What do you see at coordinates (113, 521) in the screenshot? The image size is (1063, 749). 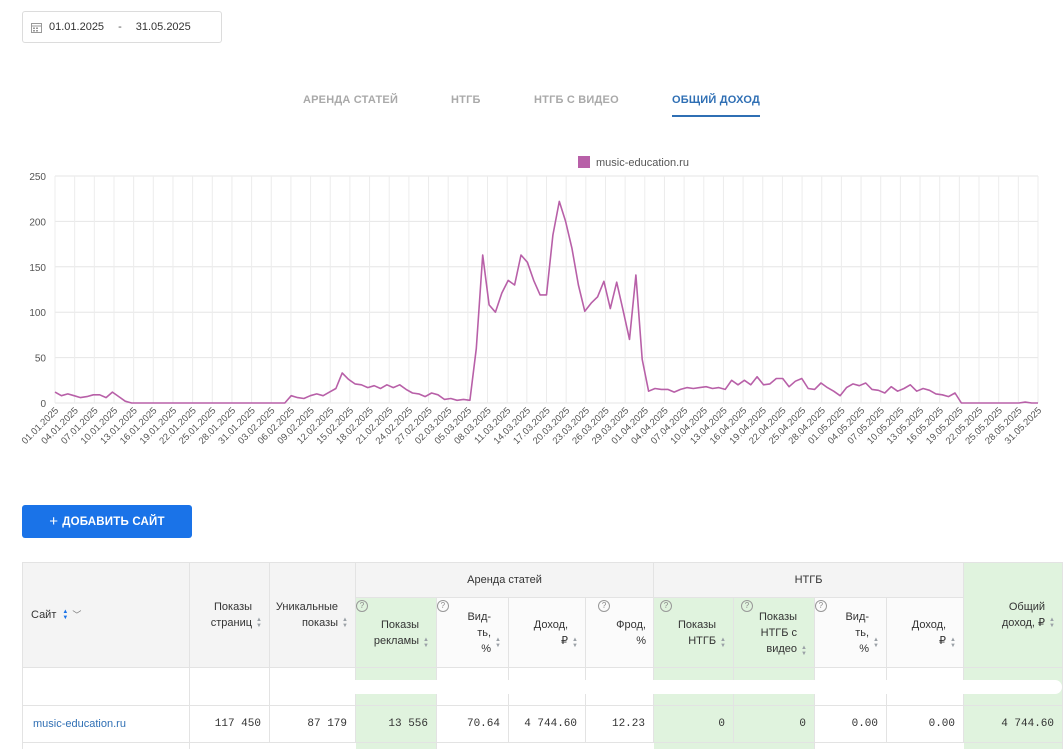 I see `add-site-label: ДОБАВИТЬ САЙТ` at bounding box center [113, 521].